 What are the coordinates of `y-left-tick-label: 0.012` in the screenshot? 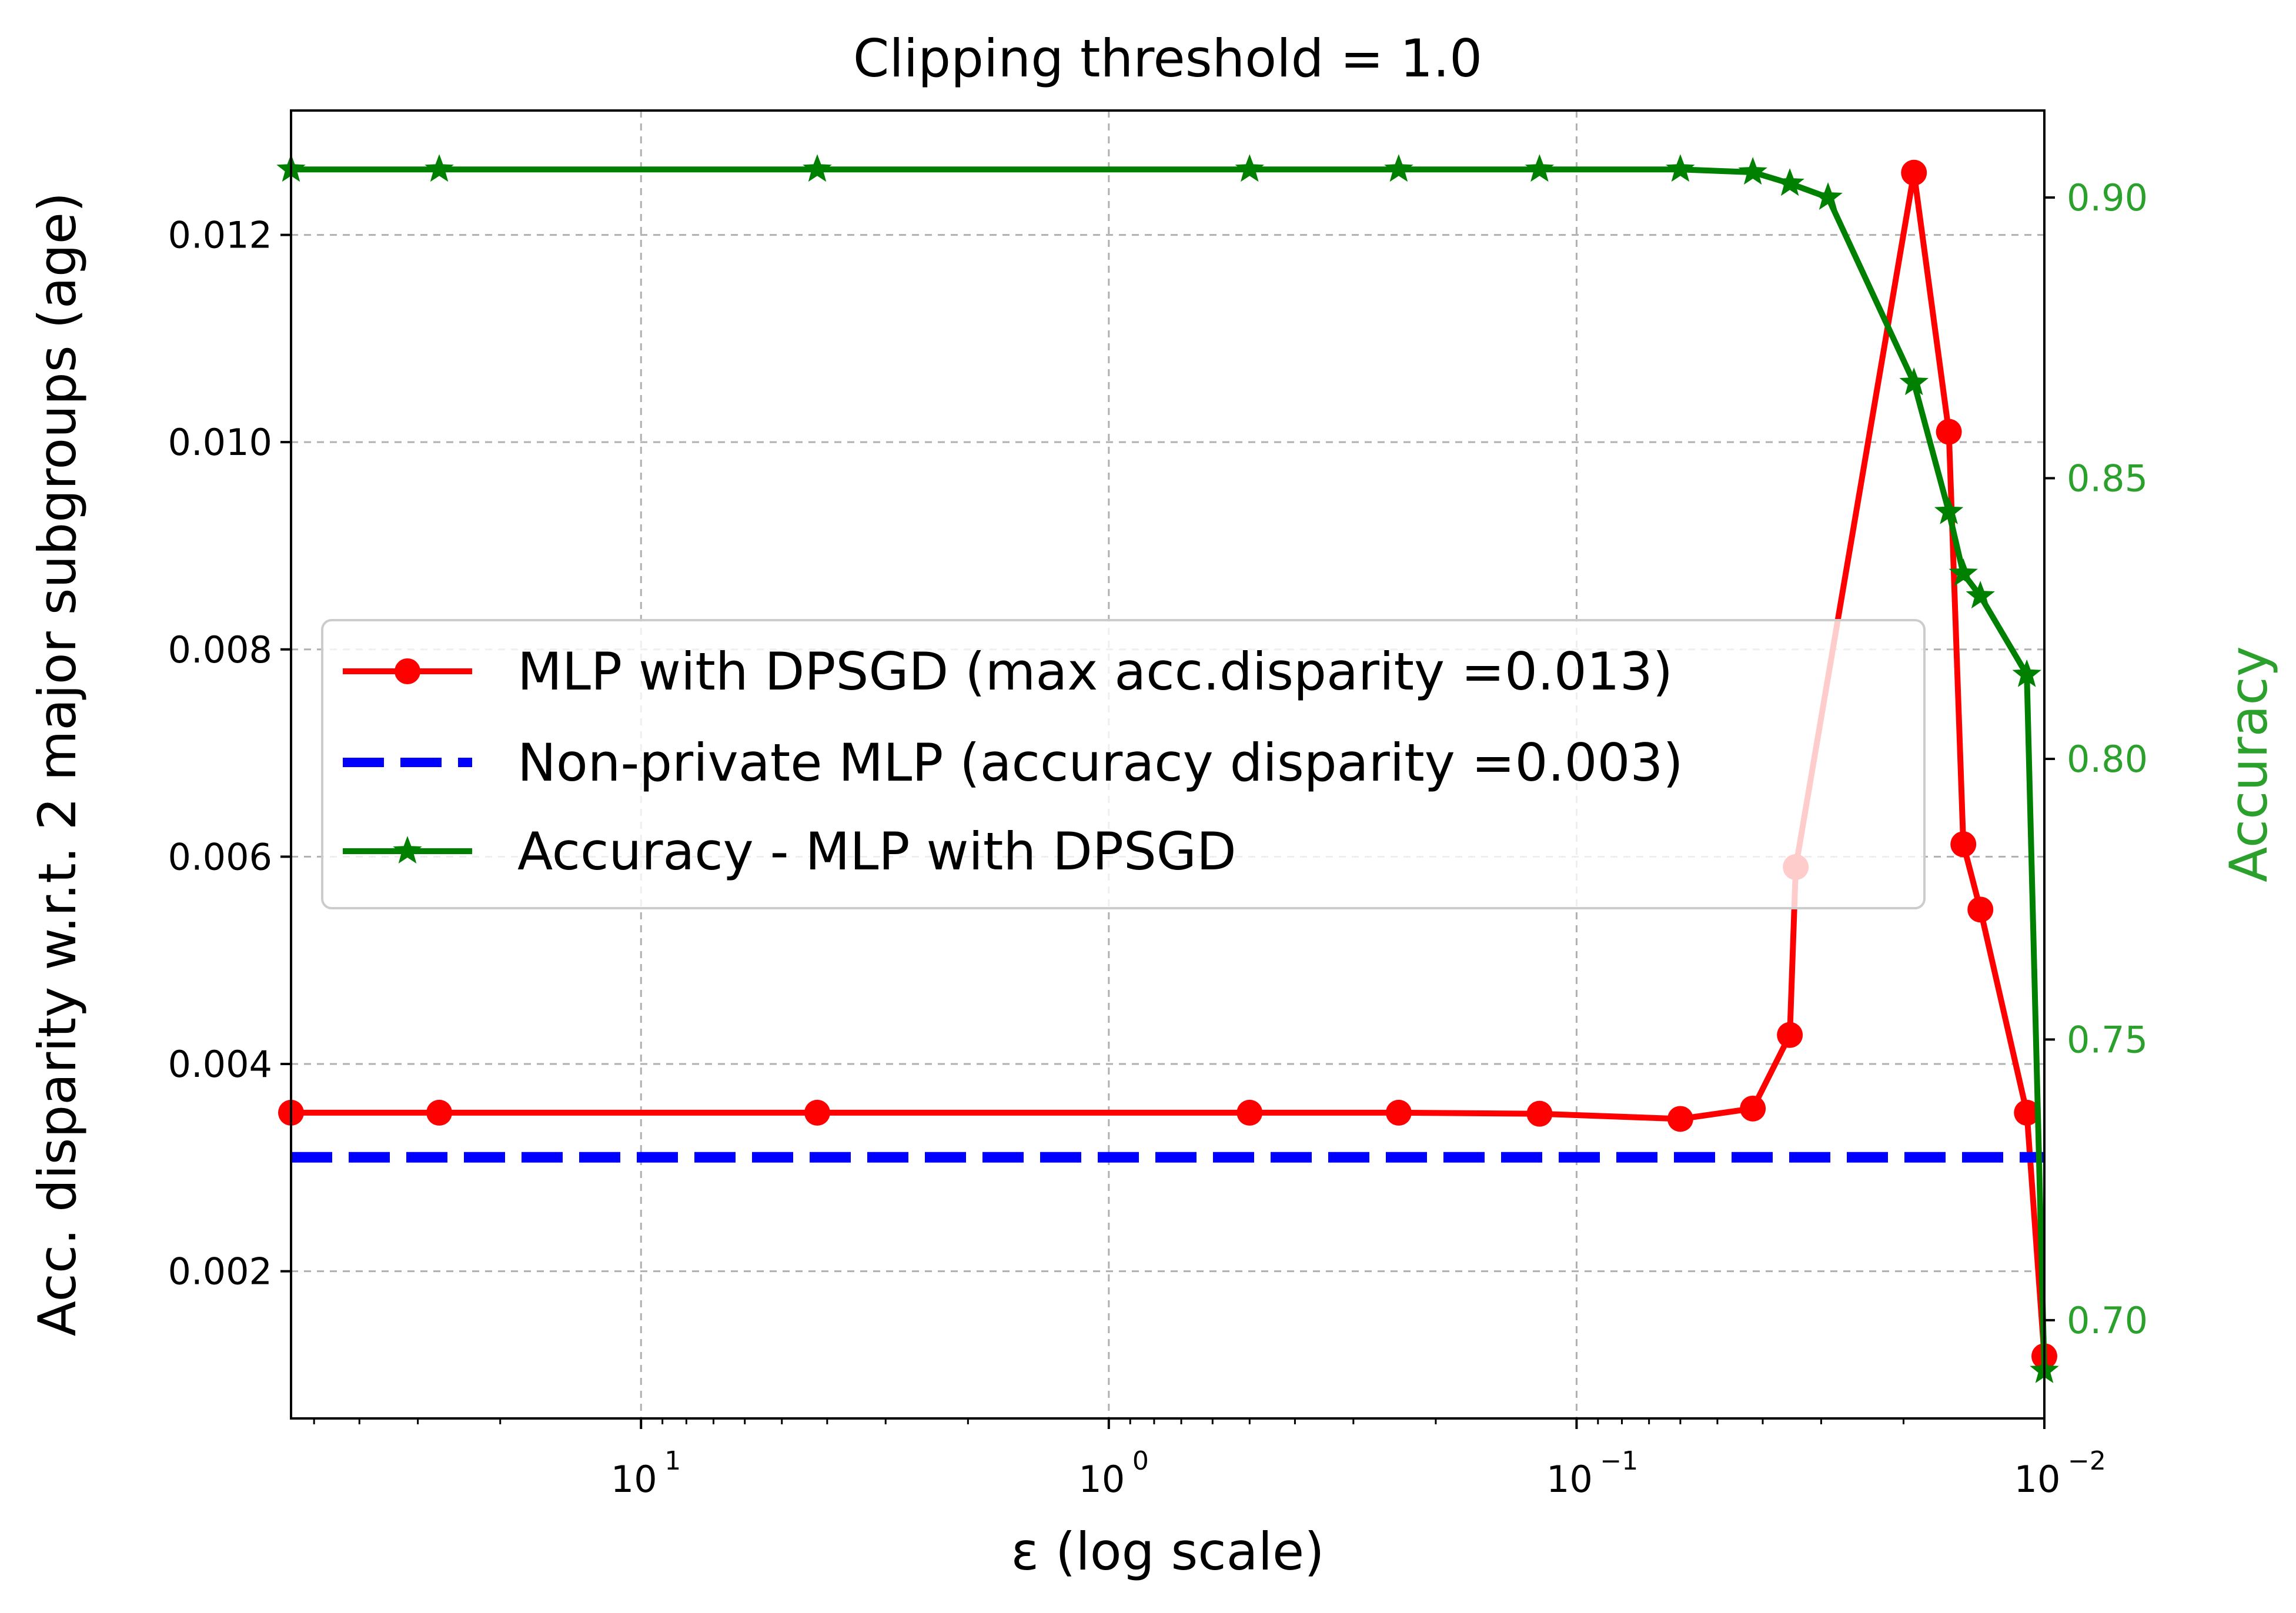 It's located at (220, 235).